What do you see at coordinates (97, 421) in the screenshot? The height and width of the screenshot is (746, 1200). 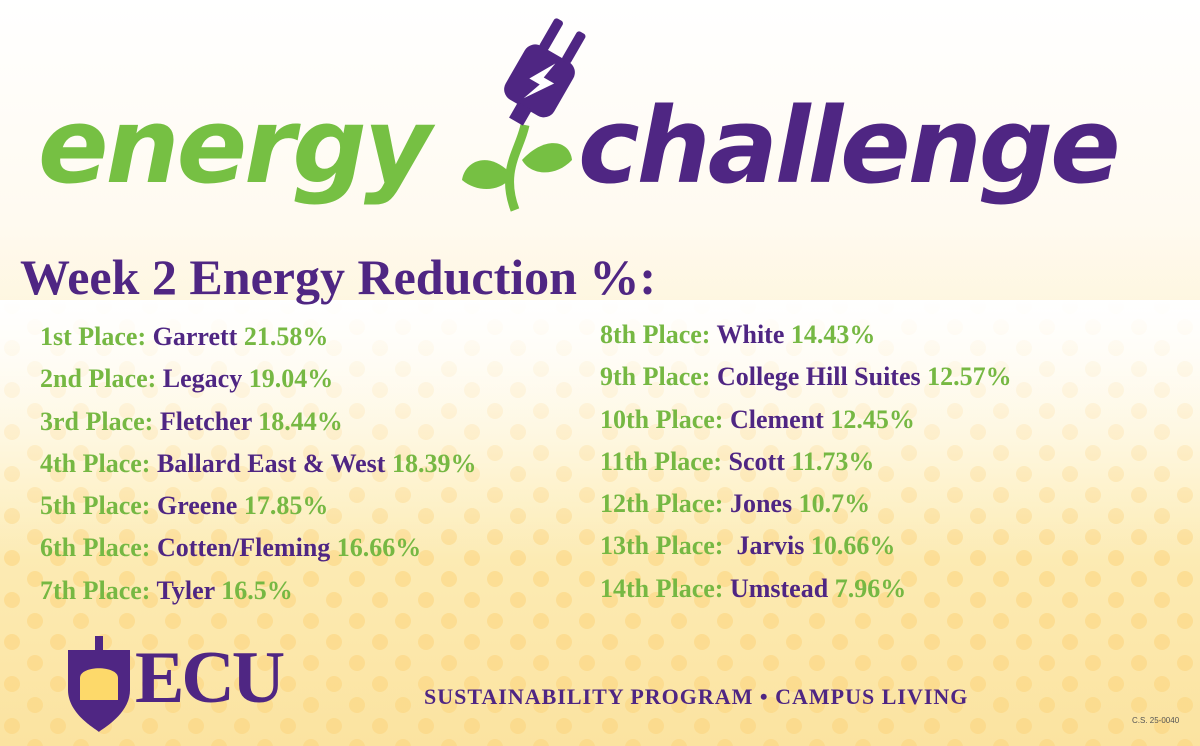 I see `place: 3rd Place:` at bounding box center [97, 421].